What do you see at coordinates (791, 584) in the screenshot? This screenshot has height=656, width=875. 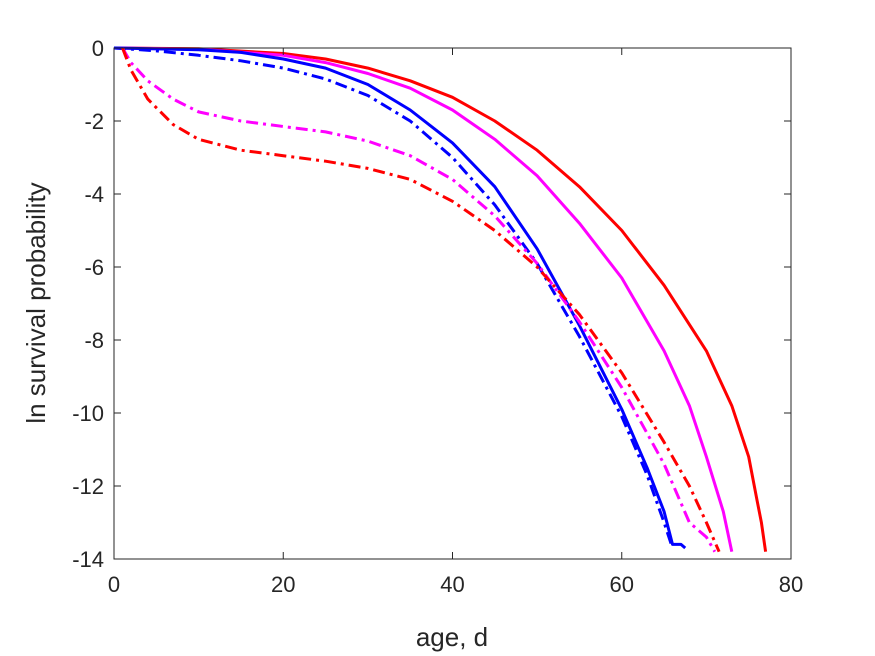 I see `x-tick-label: 80` at bounding box center [791, 584].